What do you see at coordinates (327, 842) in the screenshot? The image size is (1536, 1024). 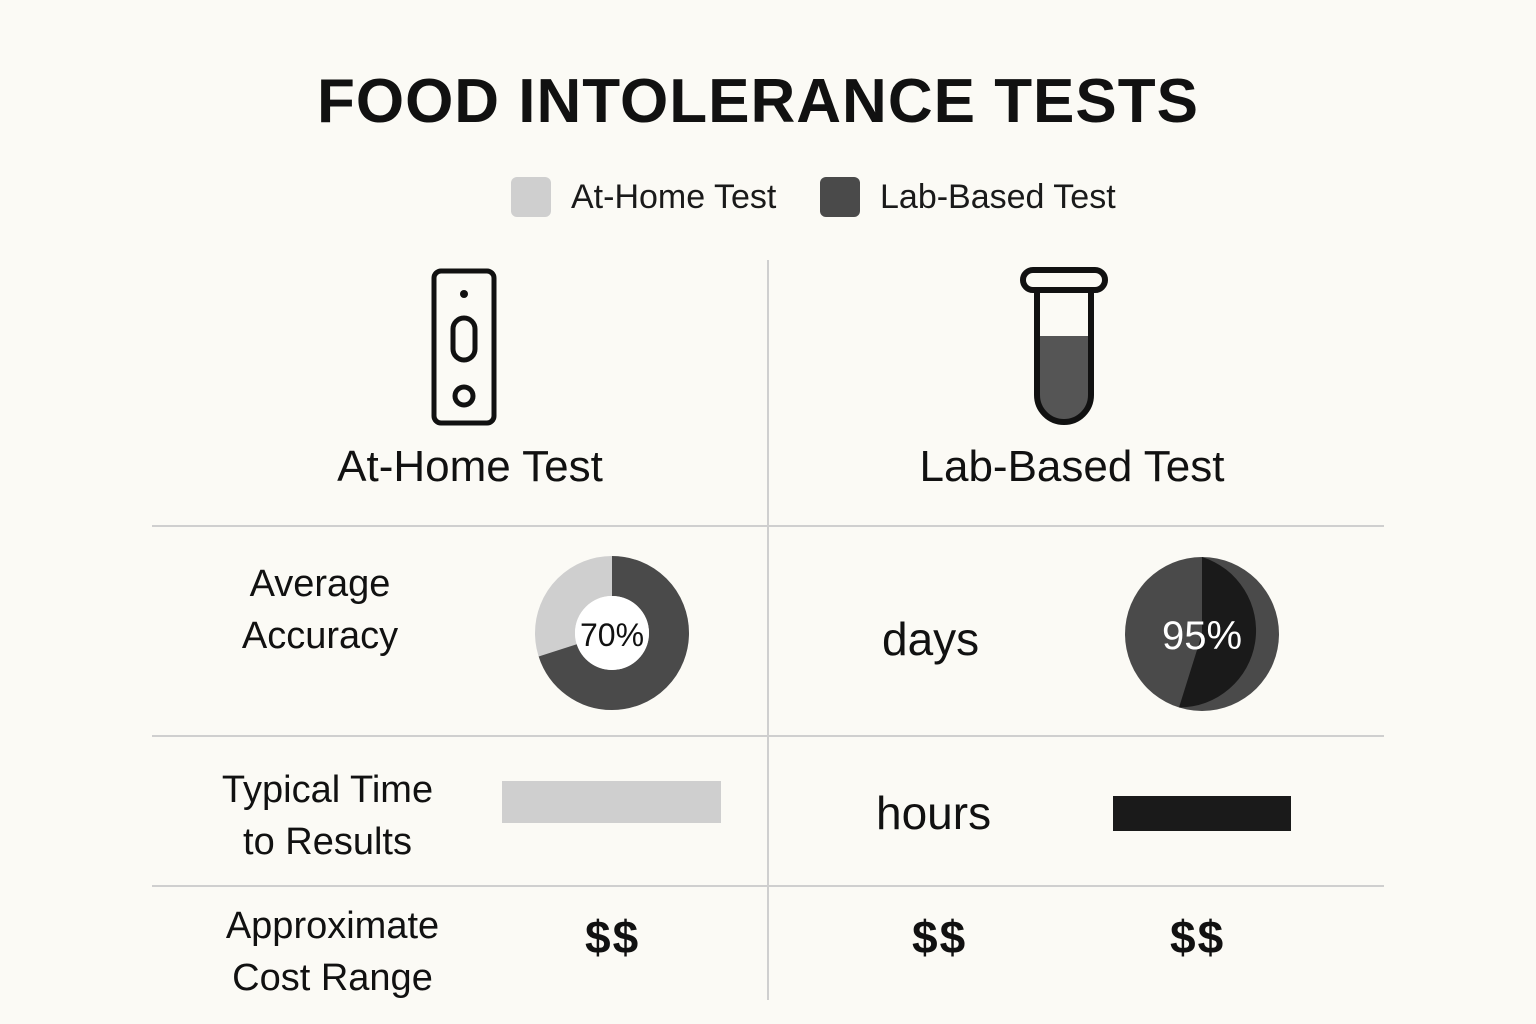 I see `row-label-time-line2: to Results` at bounding box center [327, 842].